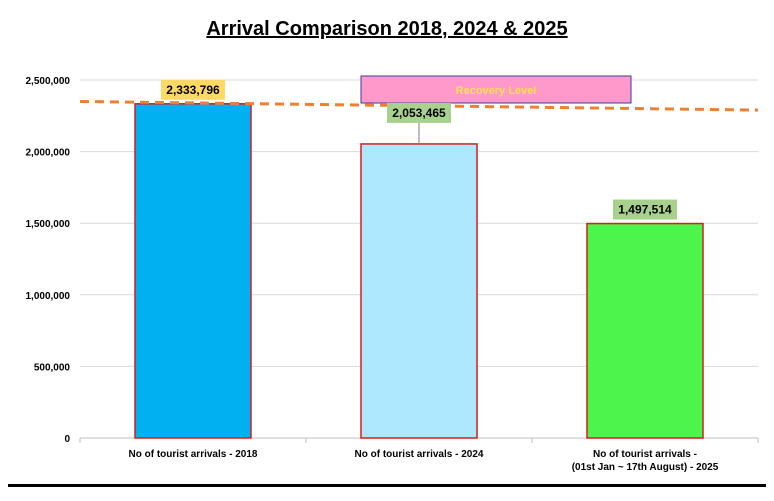 The image size is (774, 501). Describe the element at coordinates (48, 153) in the screenshot. I see `y-tick-label: 2,000,000` at that location.